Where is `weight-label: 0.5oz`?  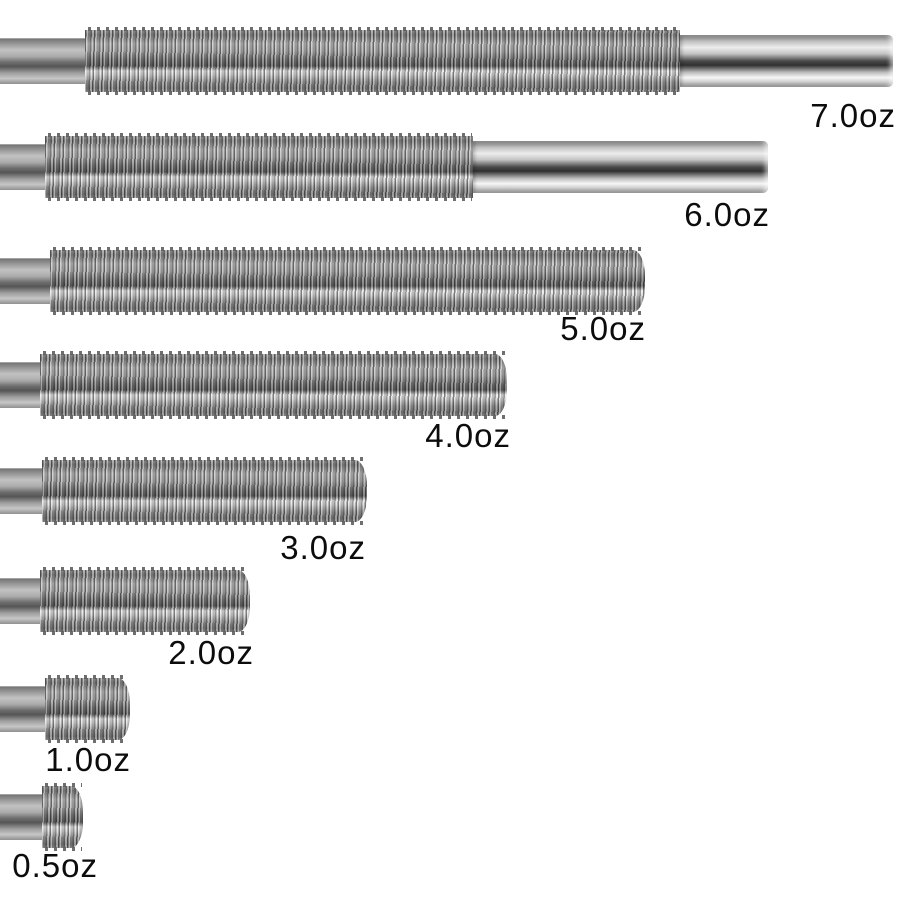 weight-label: 0.5oz is located at coordinates (55, 865).